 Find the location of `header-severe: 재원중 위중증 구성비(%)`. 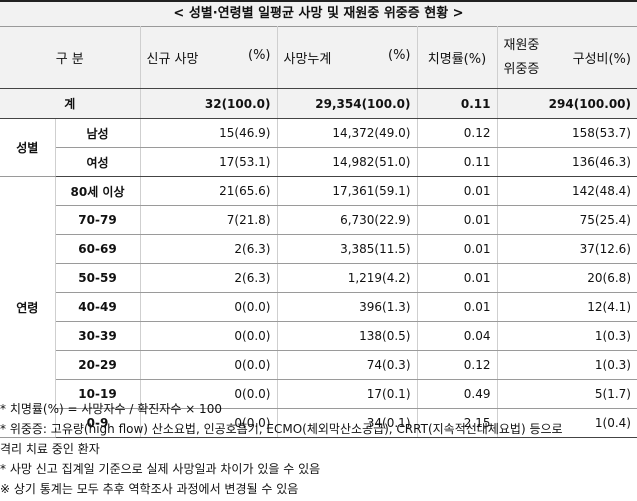

header-severe: 재원중 위중증 구성비(%) is located at coordinates (566, 57).